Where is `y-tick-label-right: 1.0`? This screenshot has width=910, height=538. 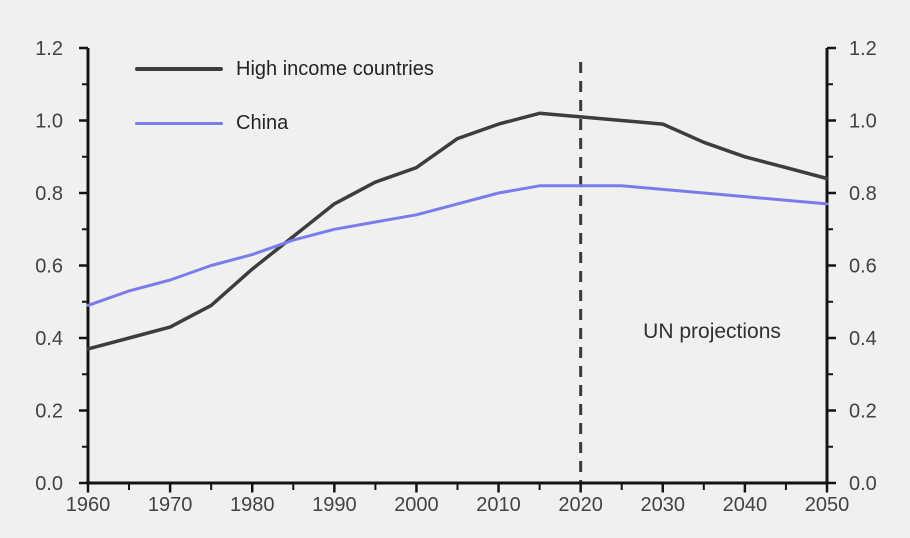 y-tick-label-right: 1.0 is located at coordinates (863, 122).